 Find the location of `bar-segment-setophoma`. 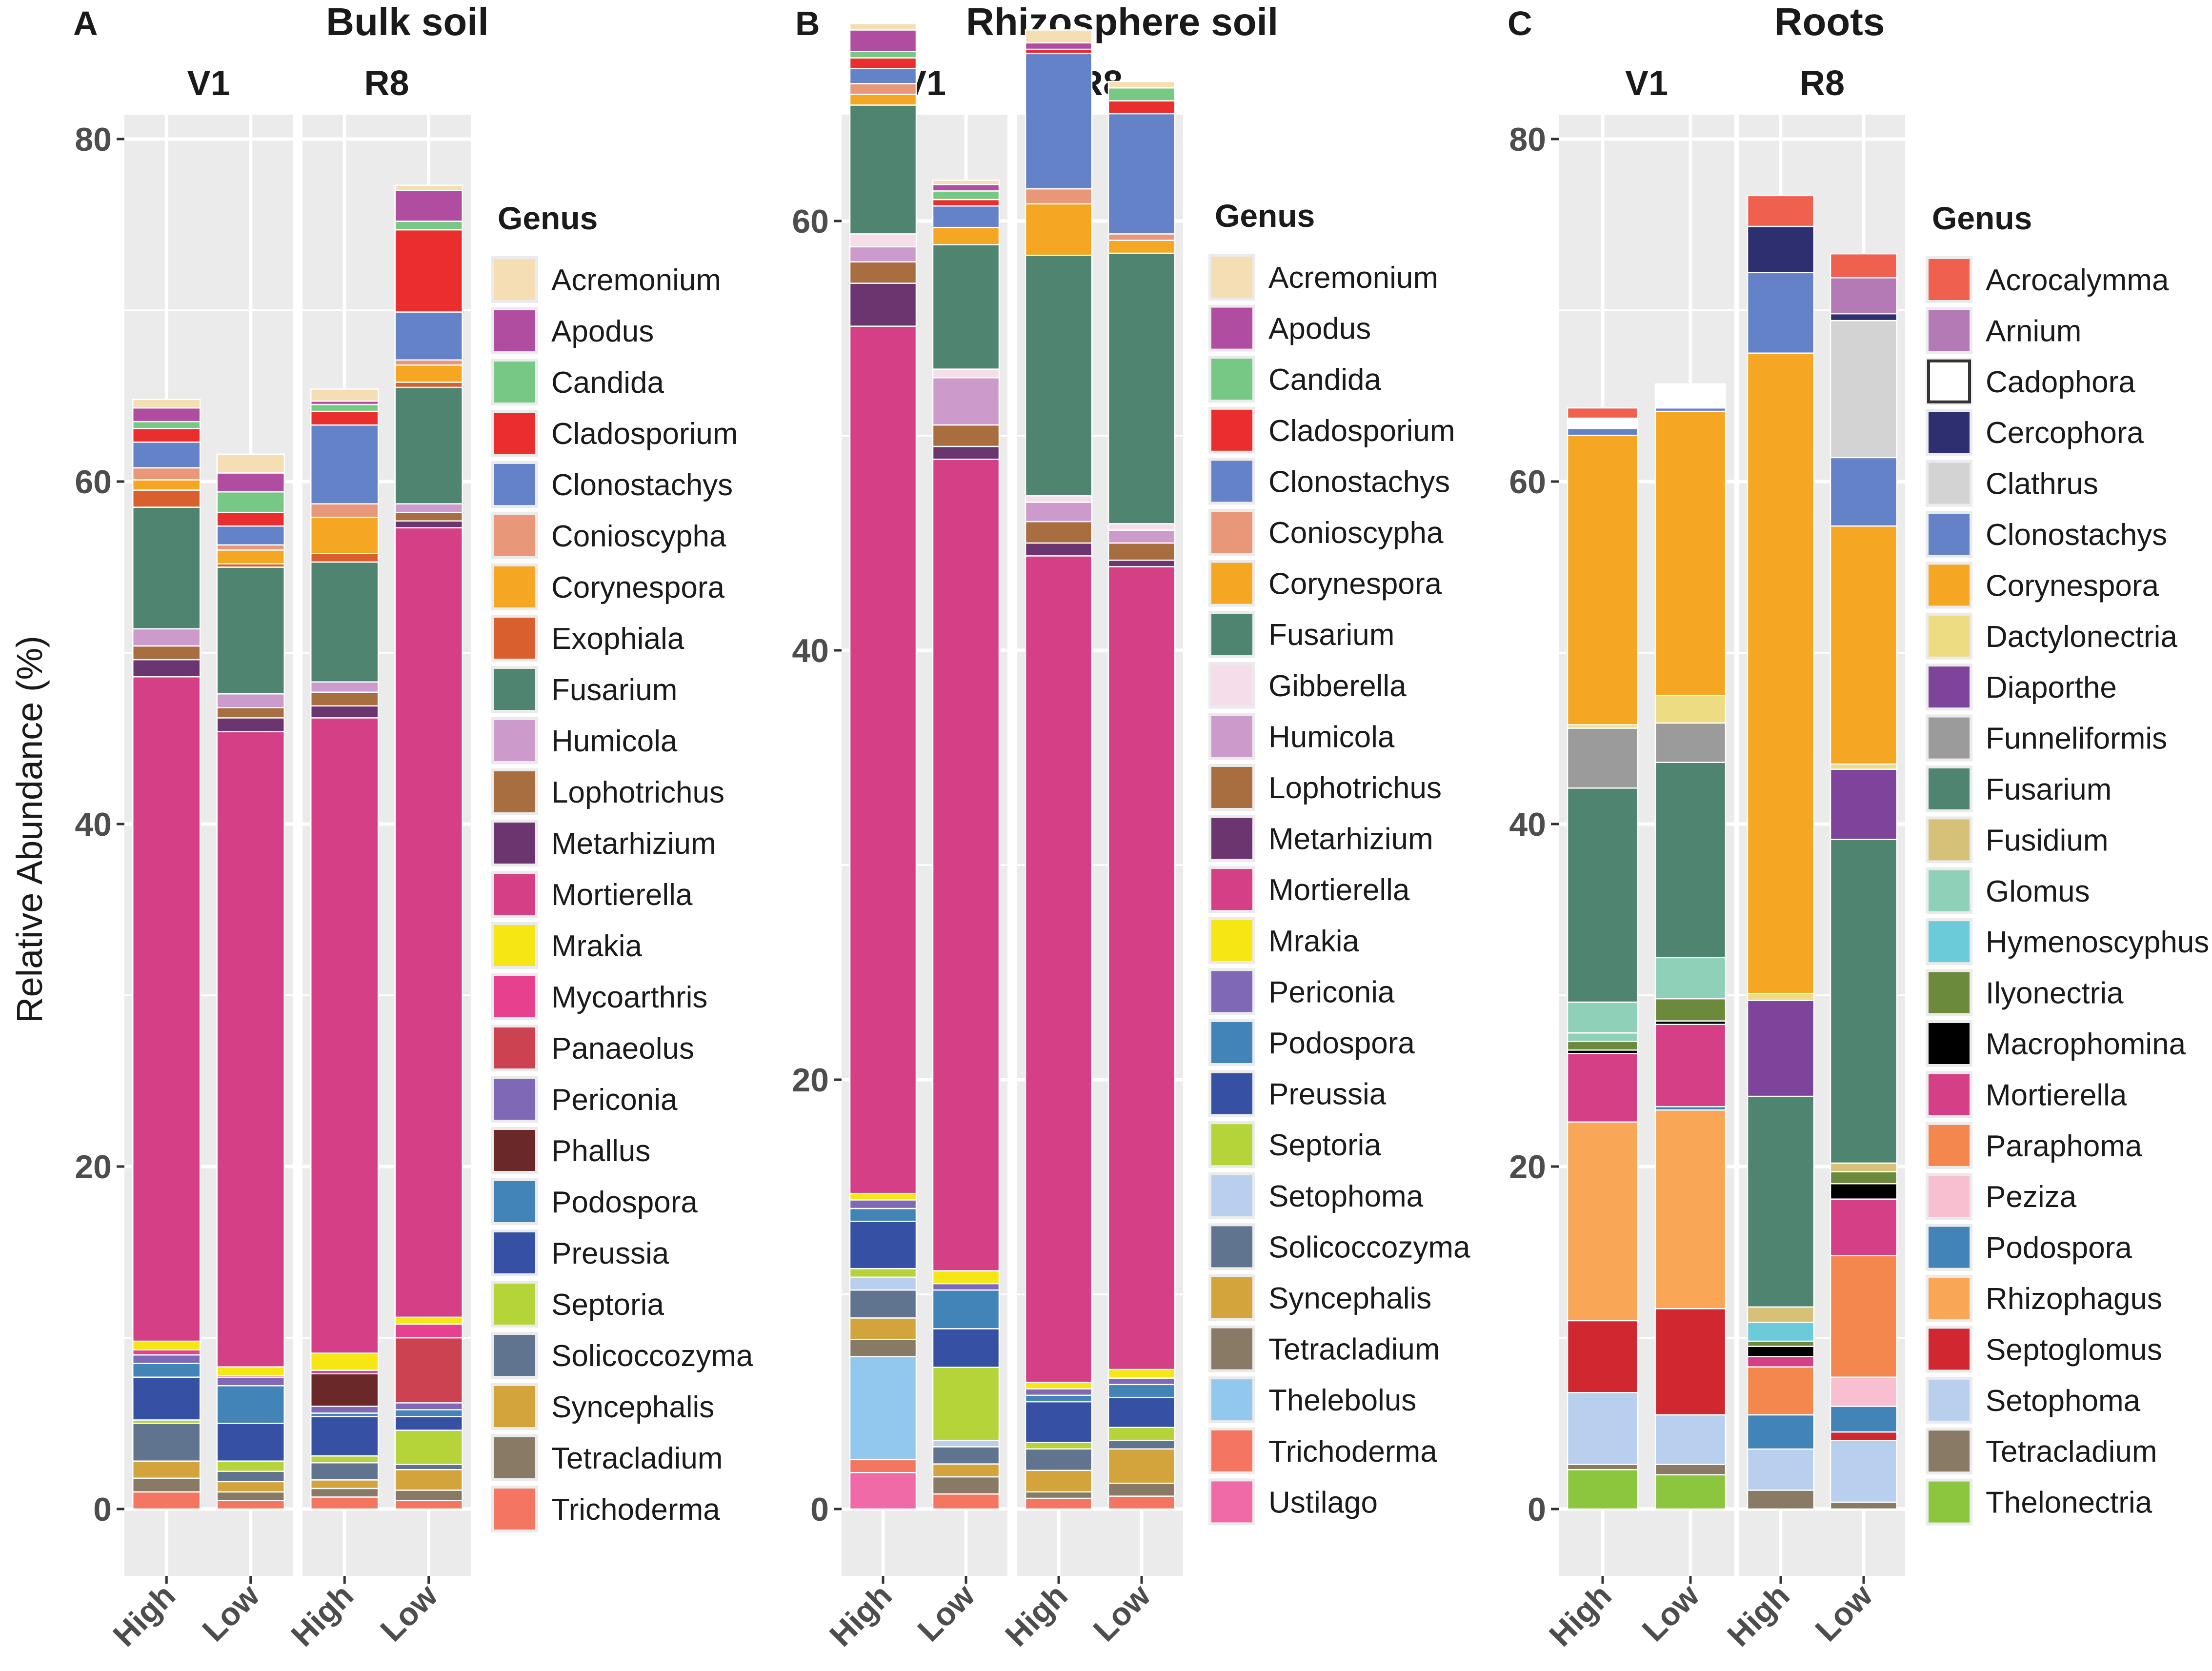

bar-segment-setophoma is located at coordinates (1691, 1439).